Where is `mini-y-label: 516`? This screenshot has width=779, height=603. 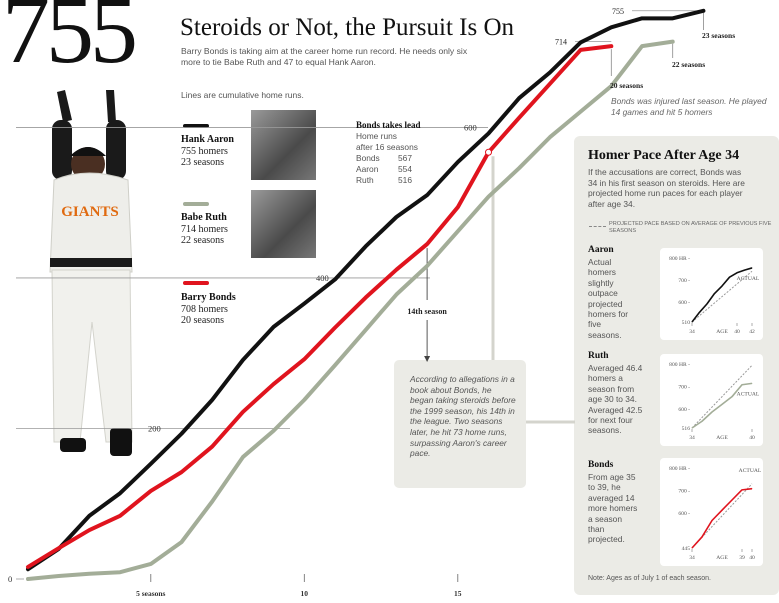 mini-y-label: 516 is located at coordinates (686, 429).